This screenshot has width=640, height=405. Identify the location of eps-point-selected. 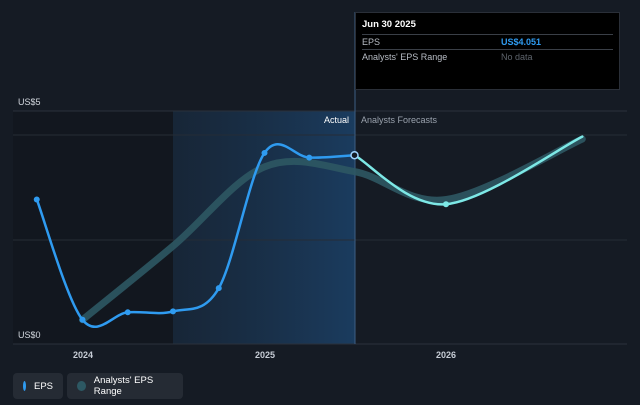
(354, 155).